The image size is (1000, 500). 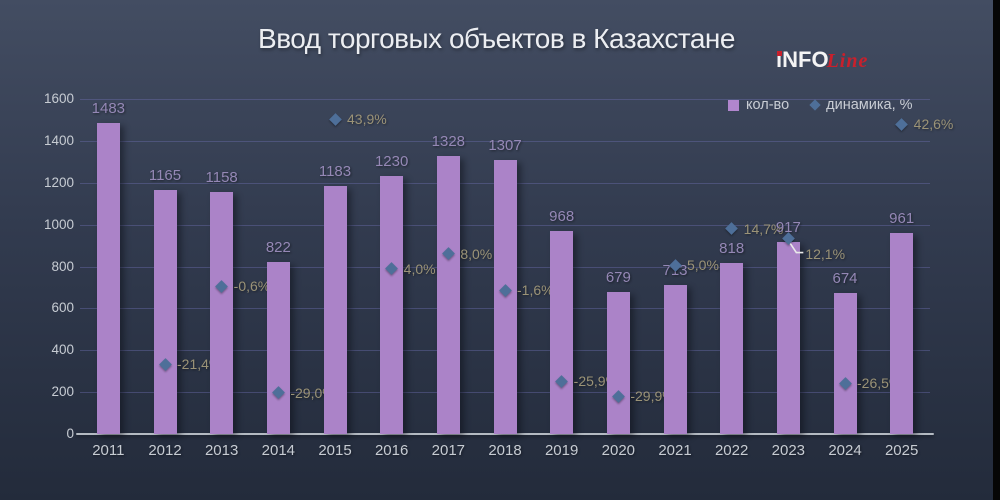 What do you see at coordinates (221, 177) in the screenshot?
I see `bar-value-label: 1158` at bounding box center [221, 177].